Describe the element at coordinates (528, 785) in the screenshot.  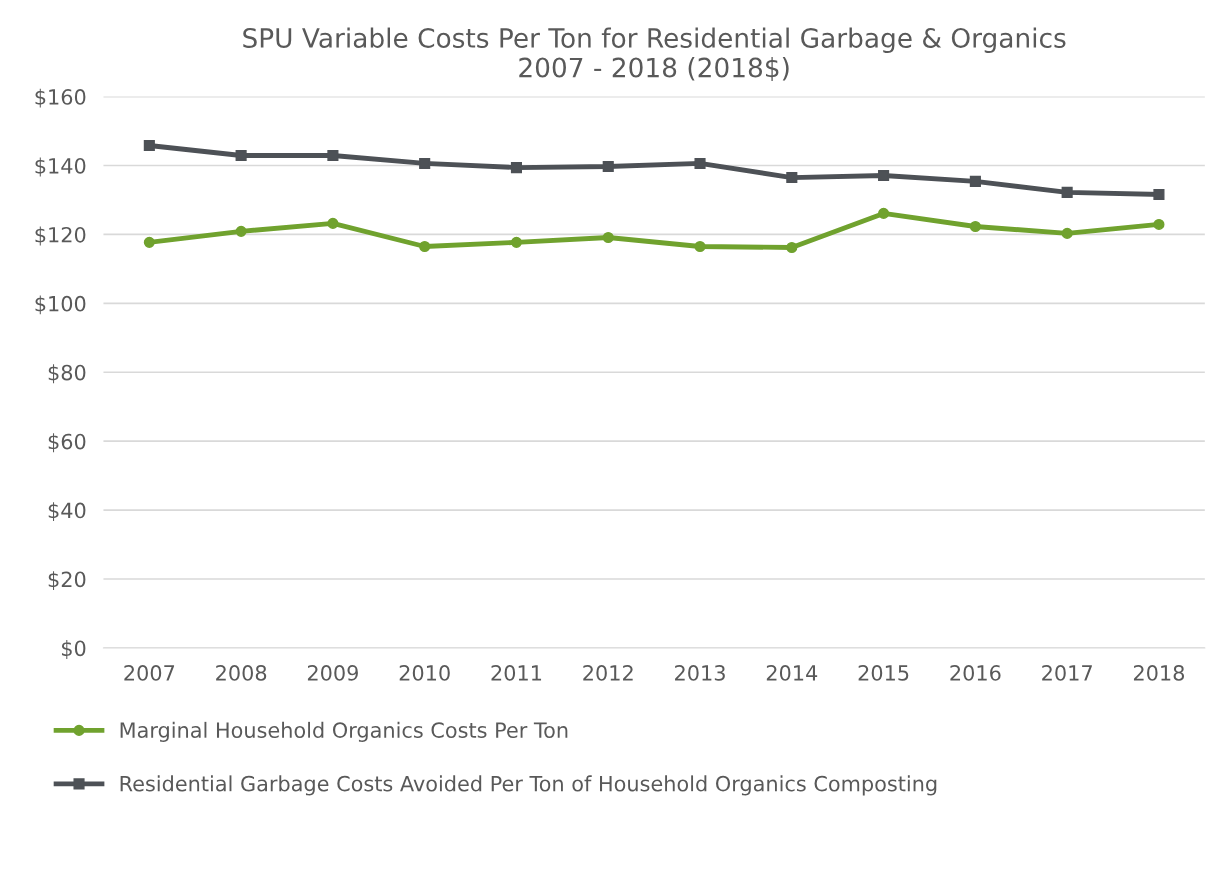
I see `legend-label: Residential Garbage Costs Avoided Per Ton of Household Organics Composting` at that location.